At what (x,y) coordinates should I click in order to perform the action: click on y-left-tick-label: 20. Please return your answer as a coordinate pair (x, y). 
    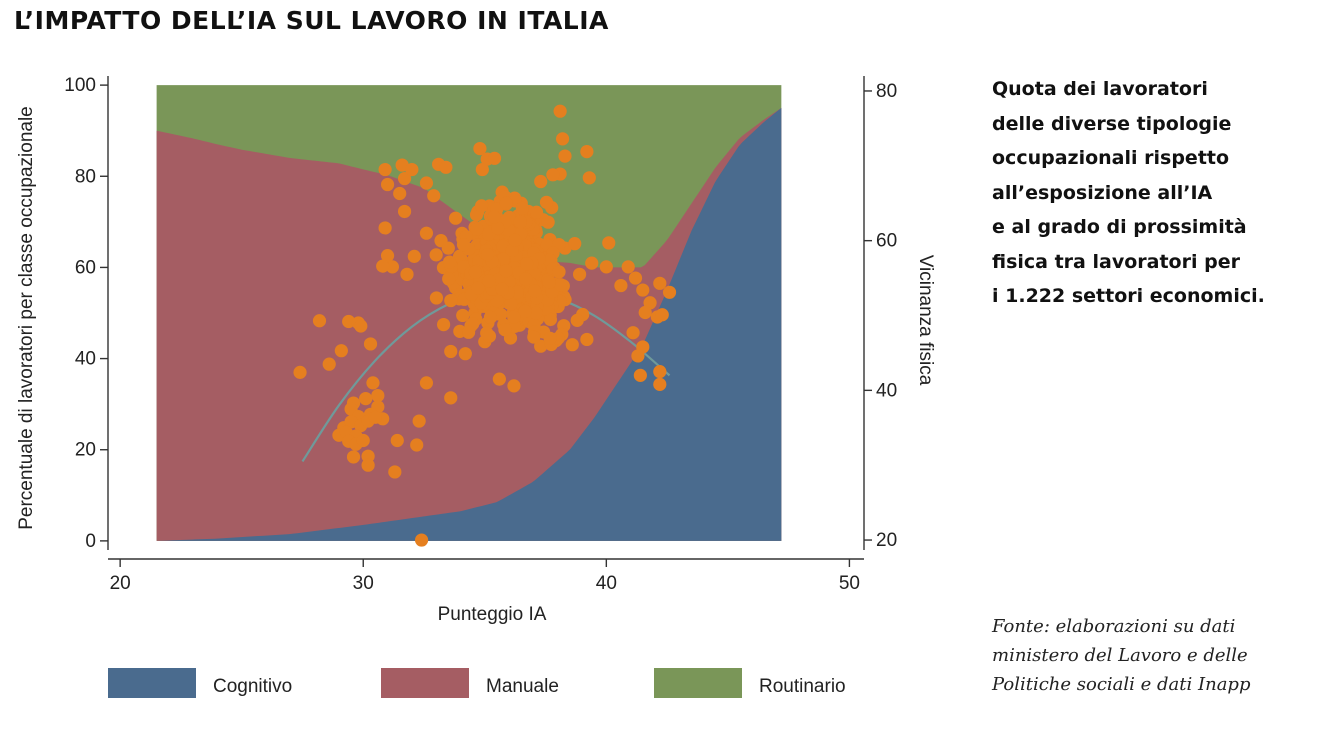
    Looking at the image, I should click on (85, 450).